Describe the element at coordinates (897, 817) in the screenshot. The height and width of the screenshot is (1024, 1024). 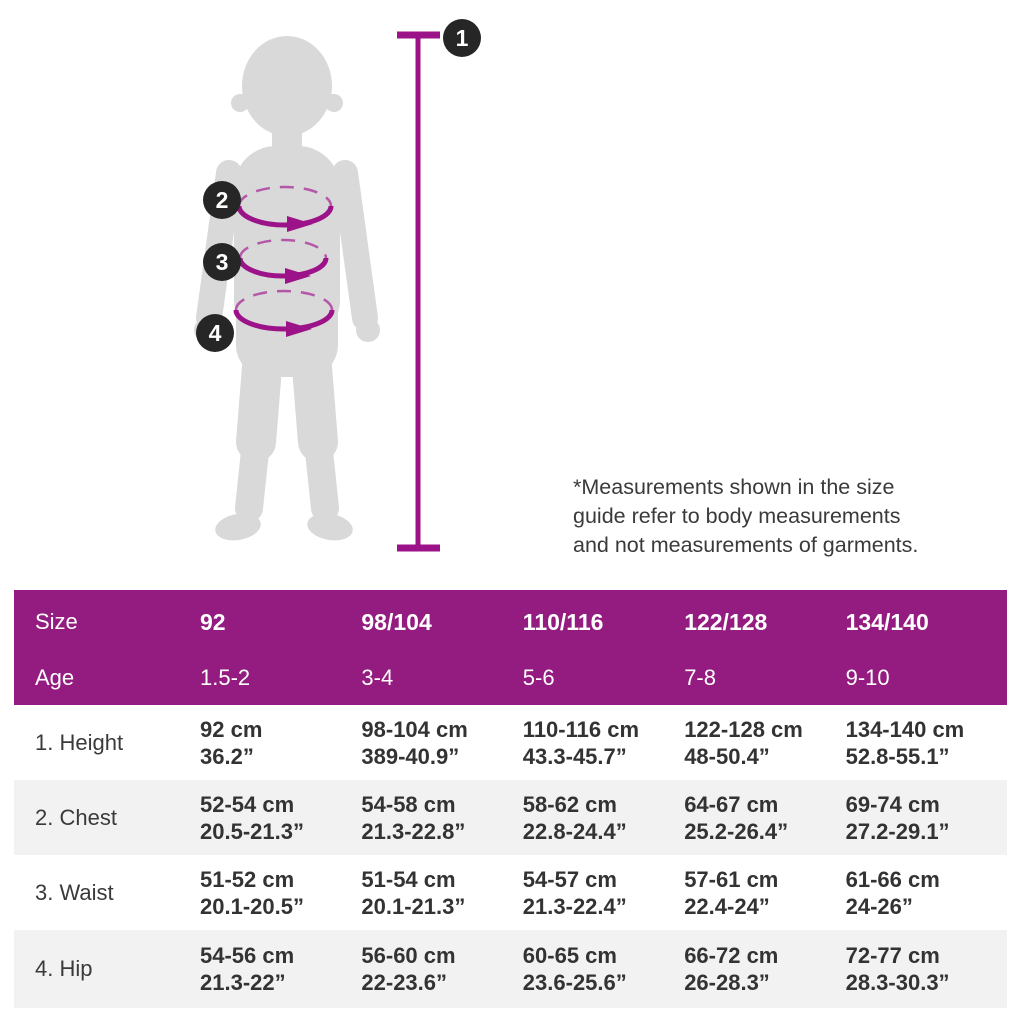
I see `chest-cell-134-140: 69-74 cm 27.2-29.1”` at that location.